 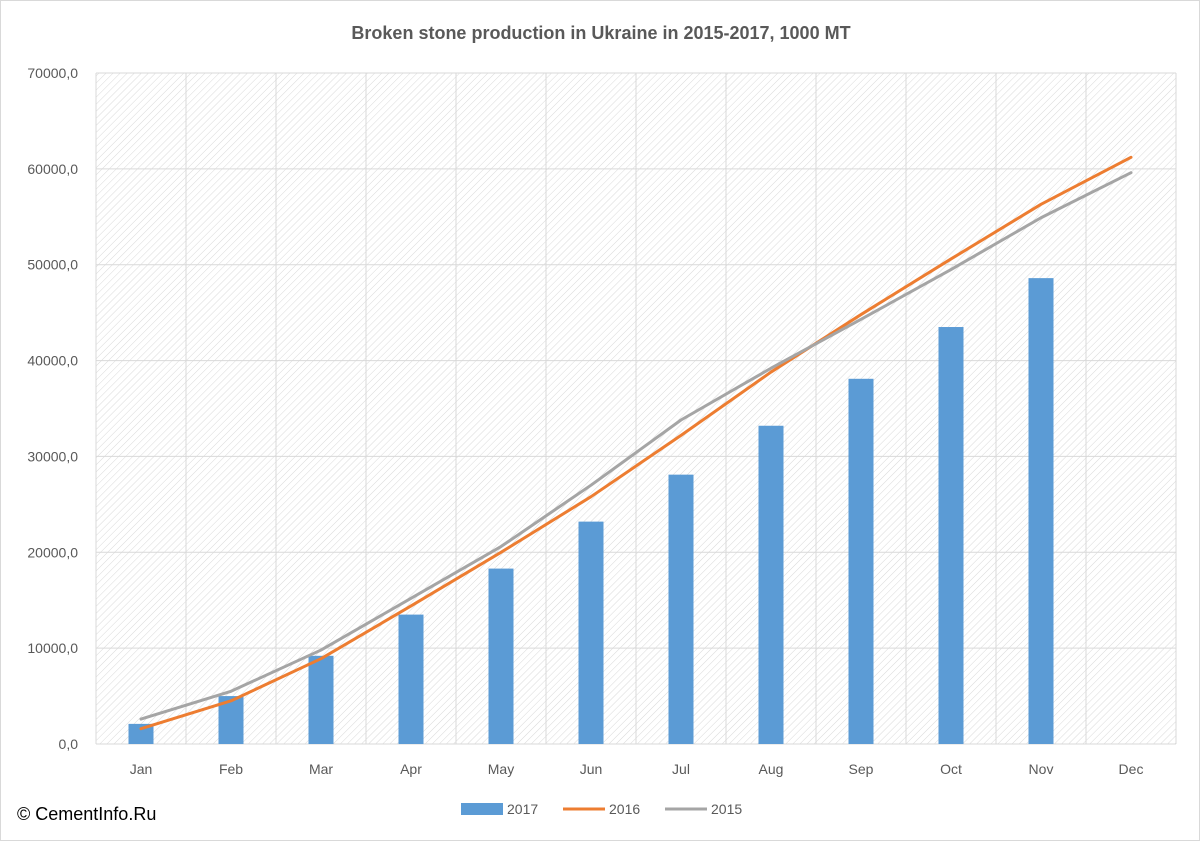 What do you see at coordinates (501, 769) in the screenshot?
I see `x-tick-label: May` at bounding box center [501, 769].